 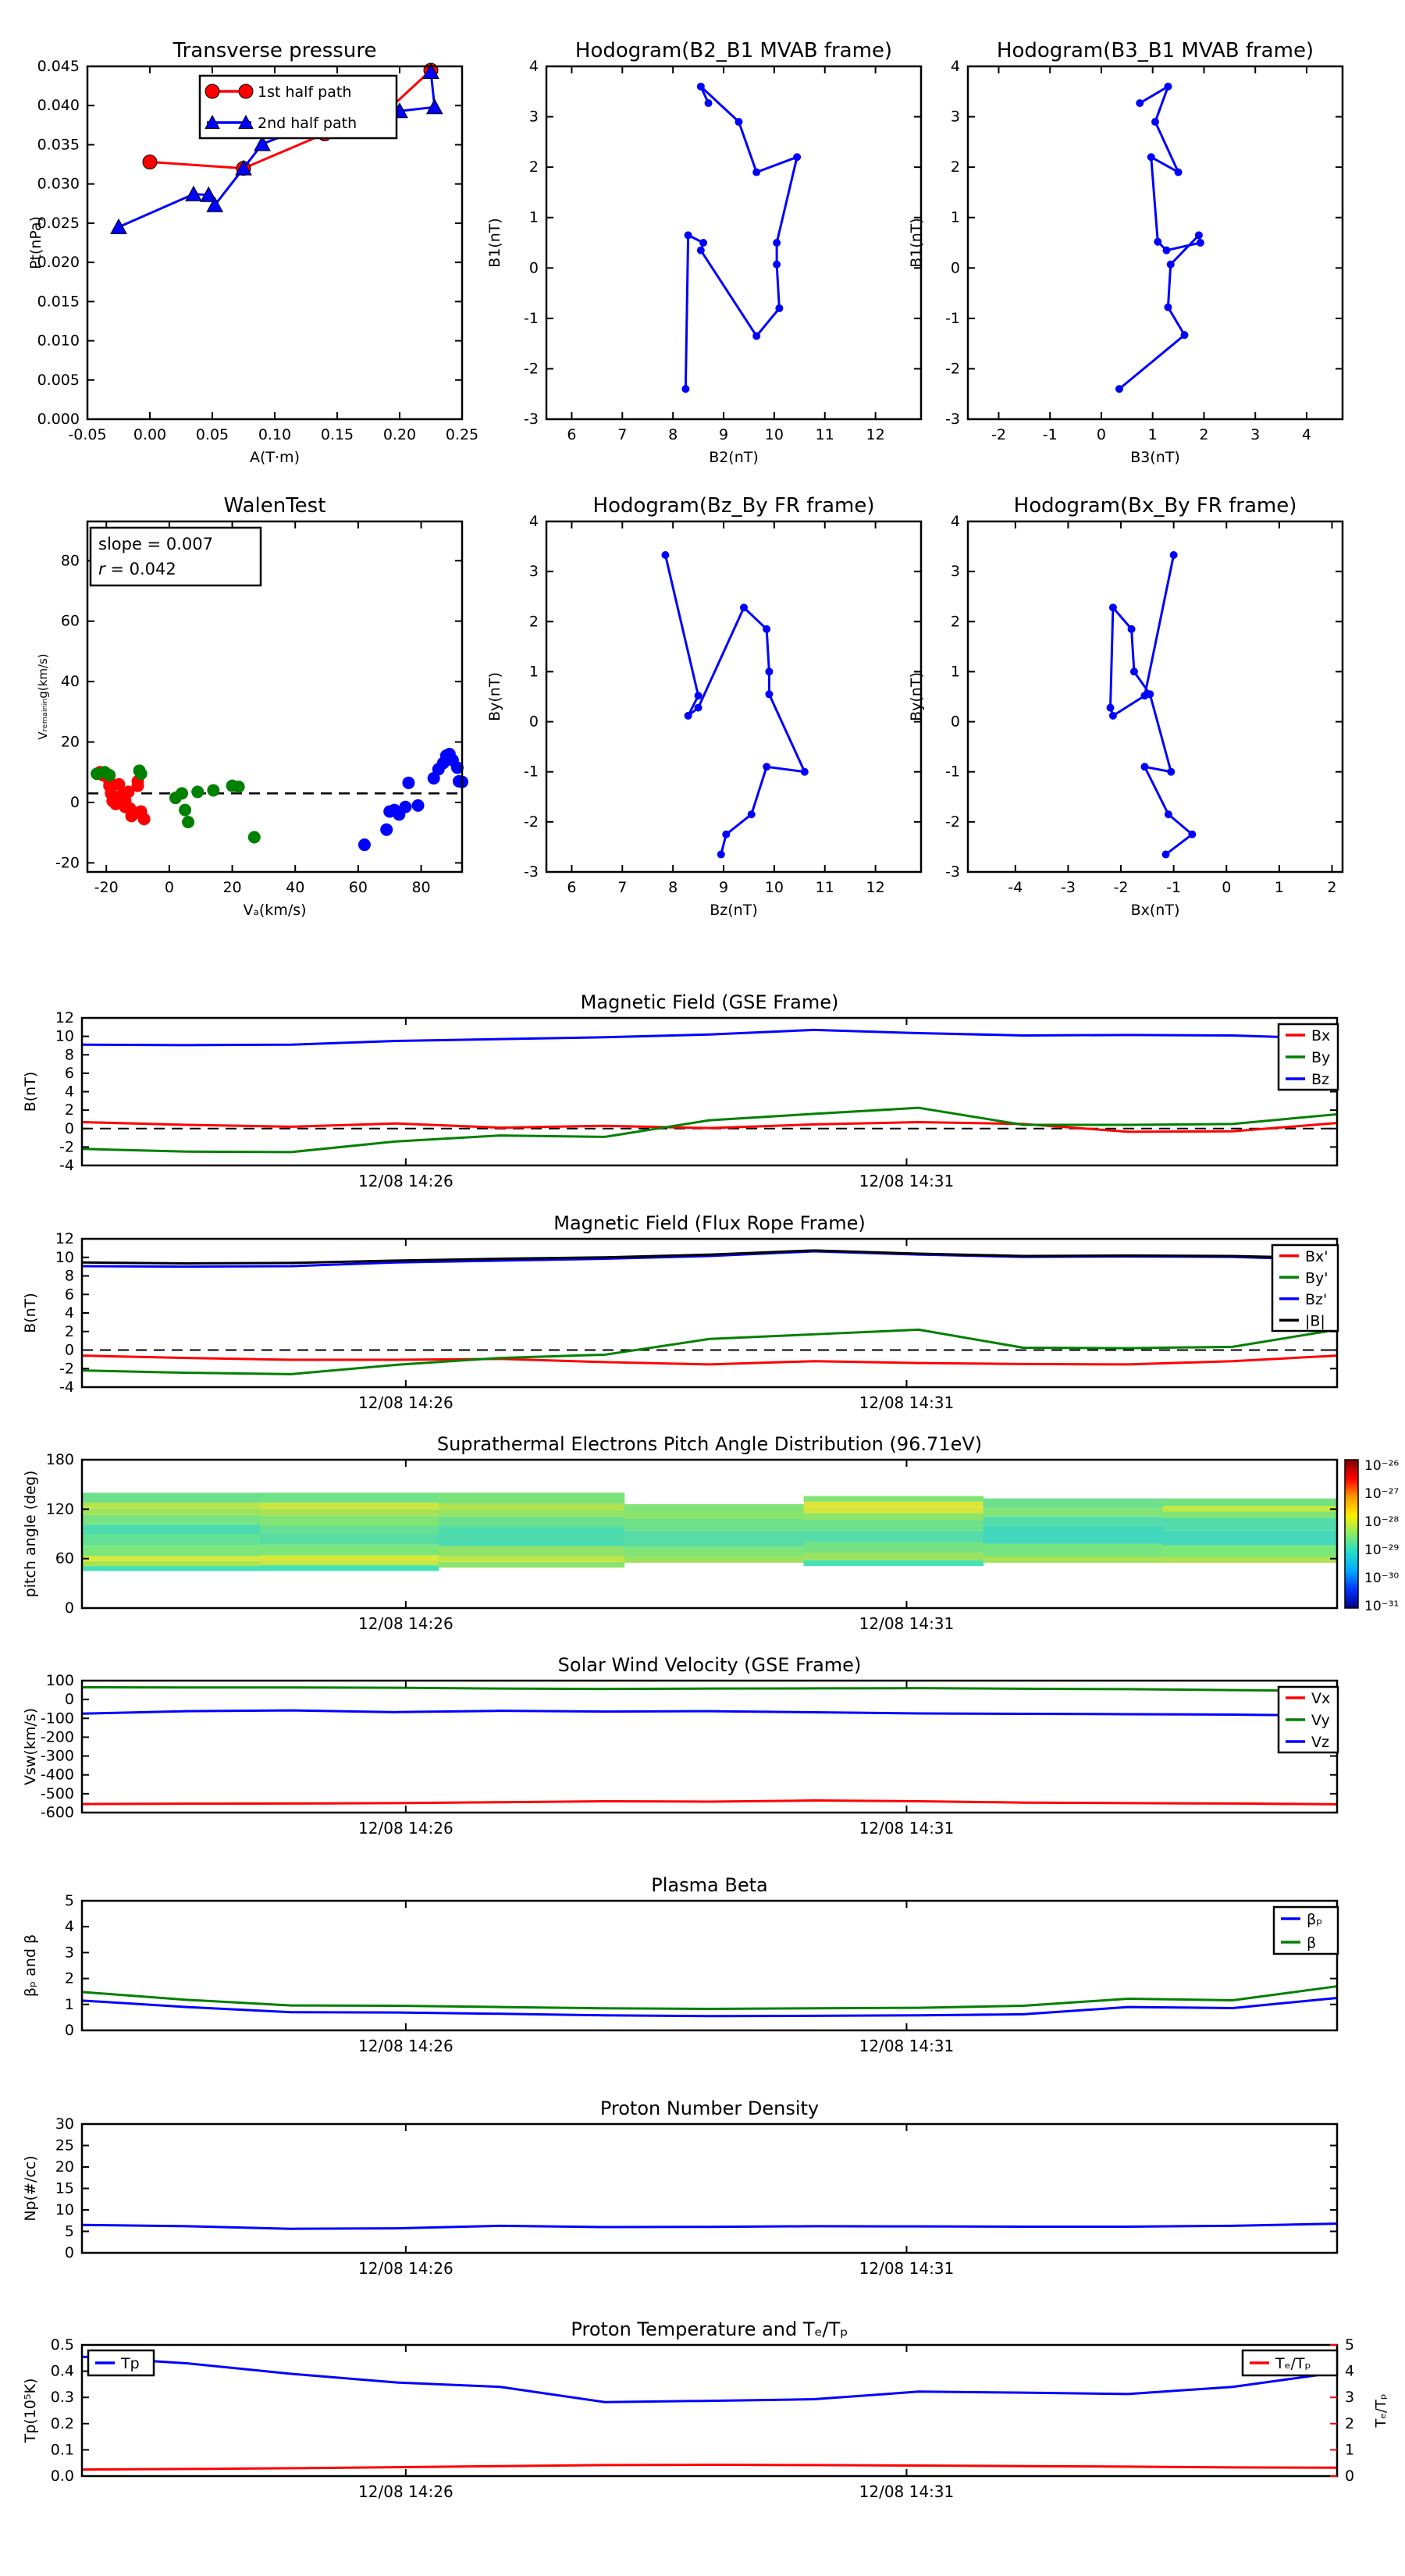 I want to click on svg-text: 25, so click(x=64, y=2145).